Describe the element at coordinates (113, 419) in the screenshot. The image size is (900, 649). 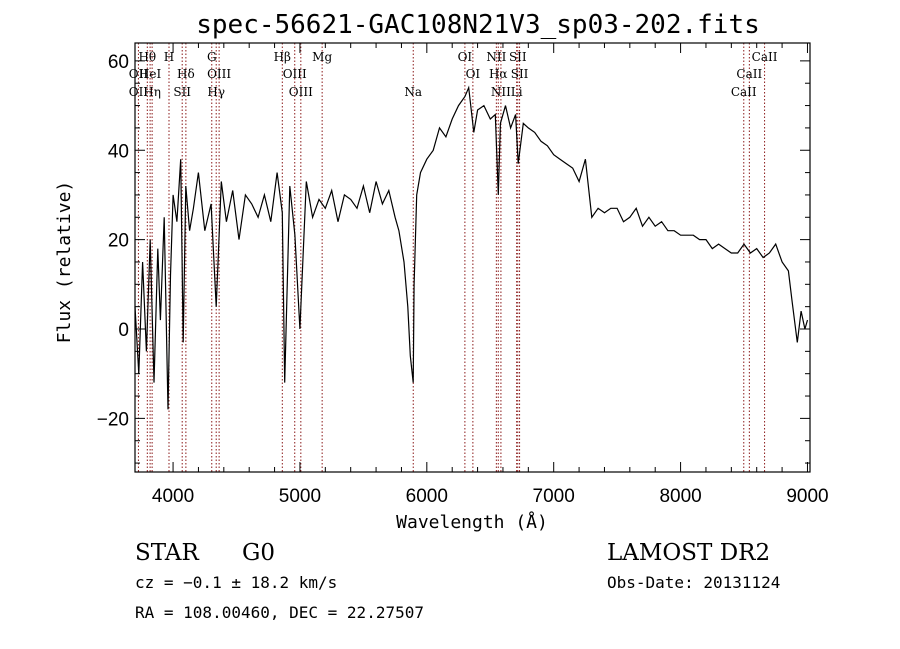
I see `y-tick-label: −20` at that location.